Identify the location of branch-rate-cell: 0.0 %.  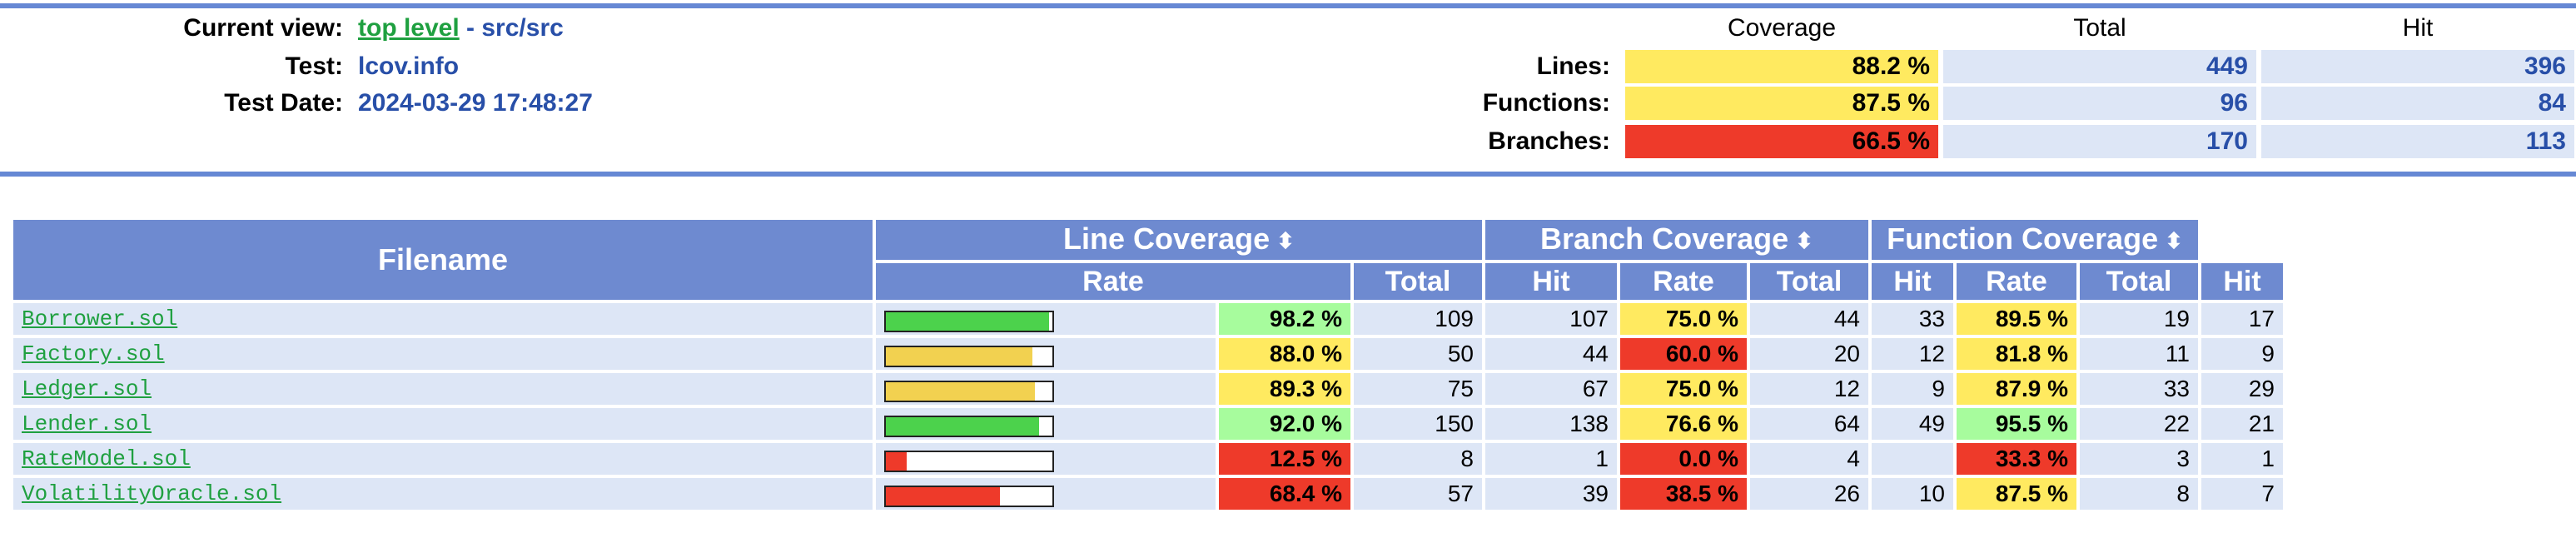
(1683, 460).